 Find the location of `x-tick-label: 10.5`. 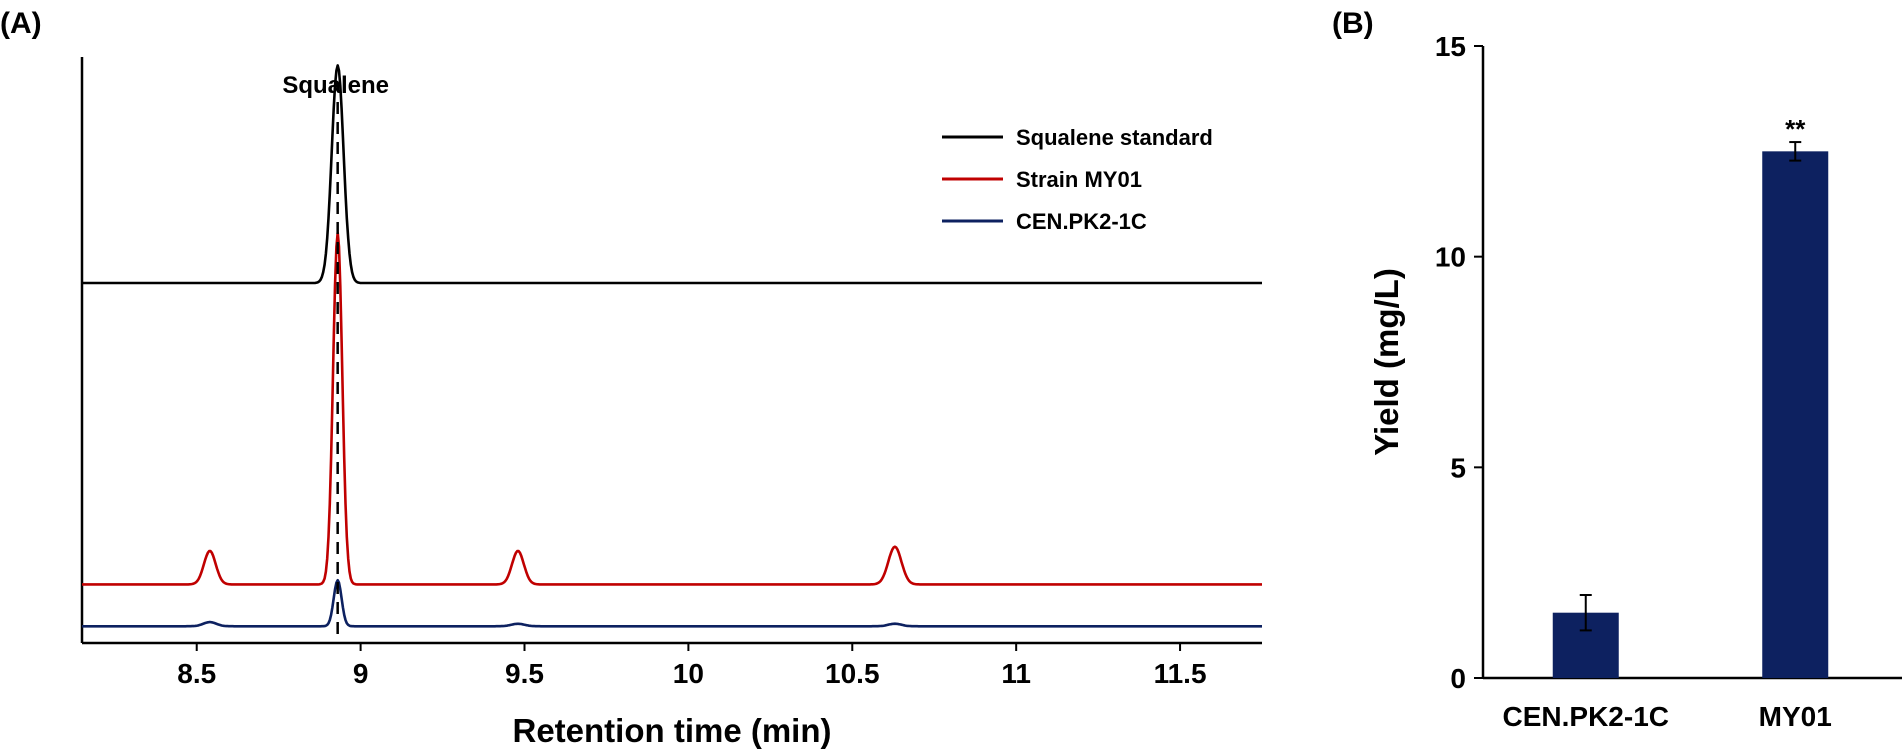

x-tick-label: 10.5 is located at coordinates (852, 673).